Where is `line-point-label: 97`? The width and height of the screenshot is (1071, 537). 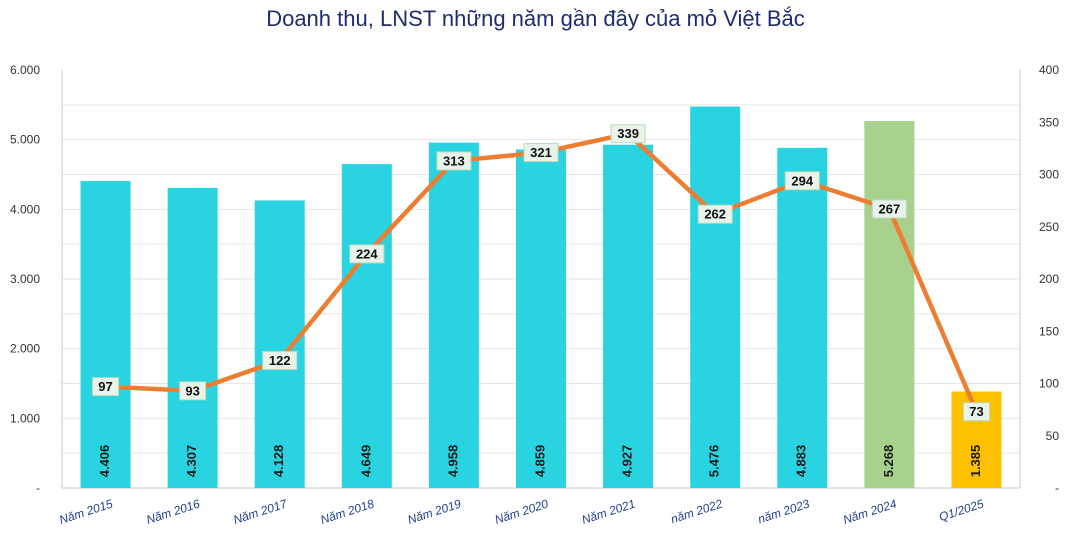 line-point-label: 97 is located at coordinates (105, 386).